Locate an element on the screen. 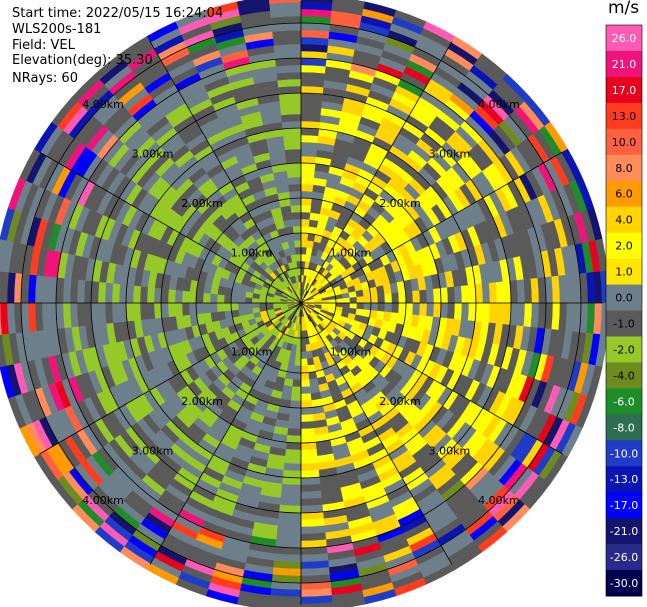 This screenshot has height=607, width=647. elevation-label: Elevation(deg): 35.30 is located at coordinates (82, 60).